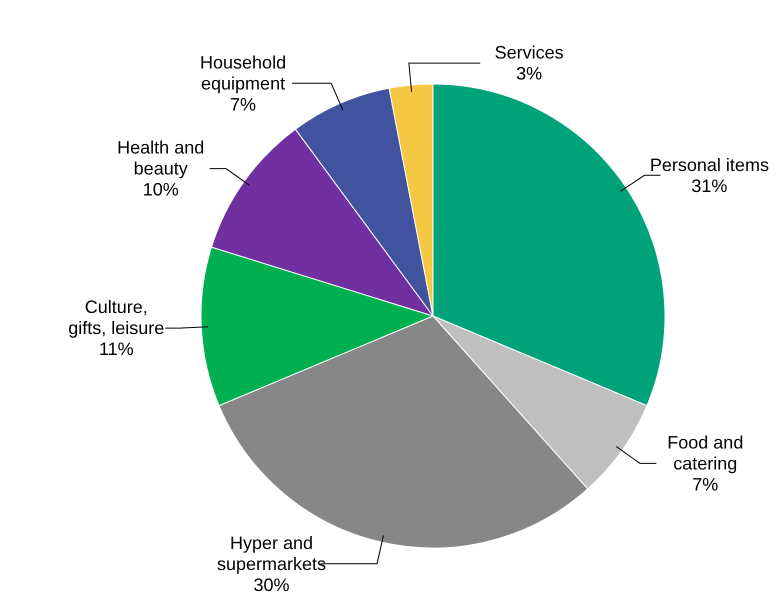 The height and width of the screenshot is (601, 783). What do you see at coordinates (243, 73) in the screenshot?
I see `slice-label: Household equipment` at bounding box center [243, 73].